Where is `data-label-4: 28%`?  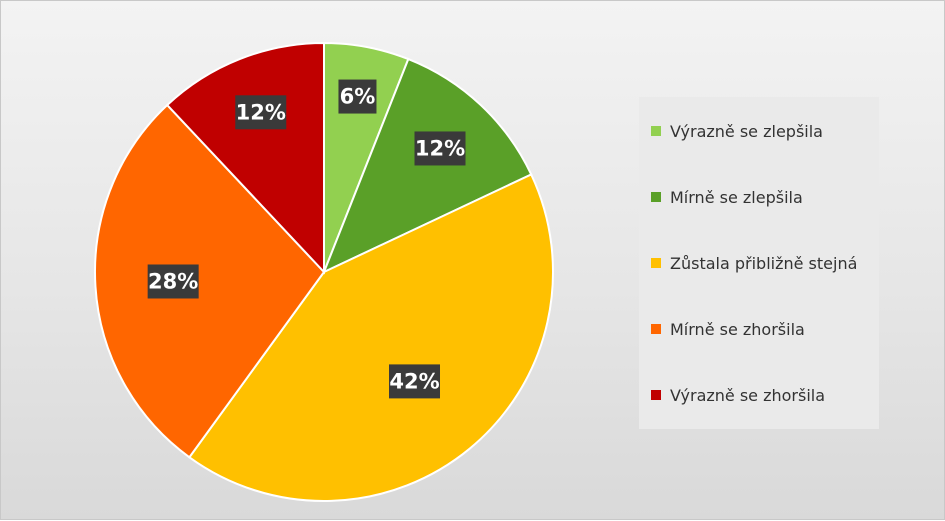 data-label-4: 28% is located at coordinates (173, 281).